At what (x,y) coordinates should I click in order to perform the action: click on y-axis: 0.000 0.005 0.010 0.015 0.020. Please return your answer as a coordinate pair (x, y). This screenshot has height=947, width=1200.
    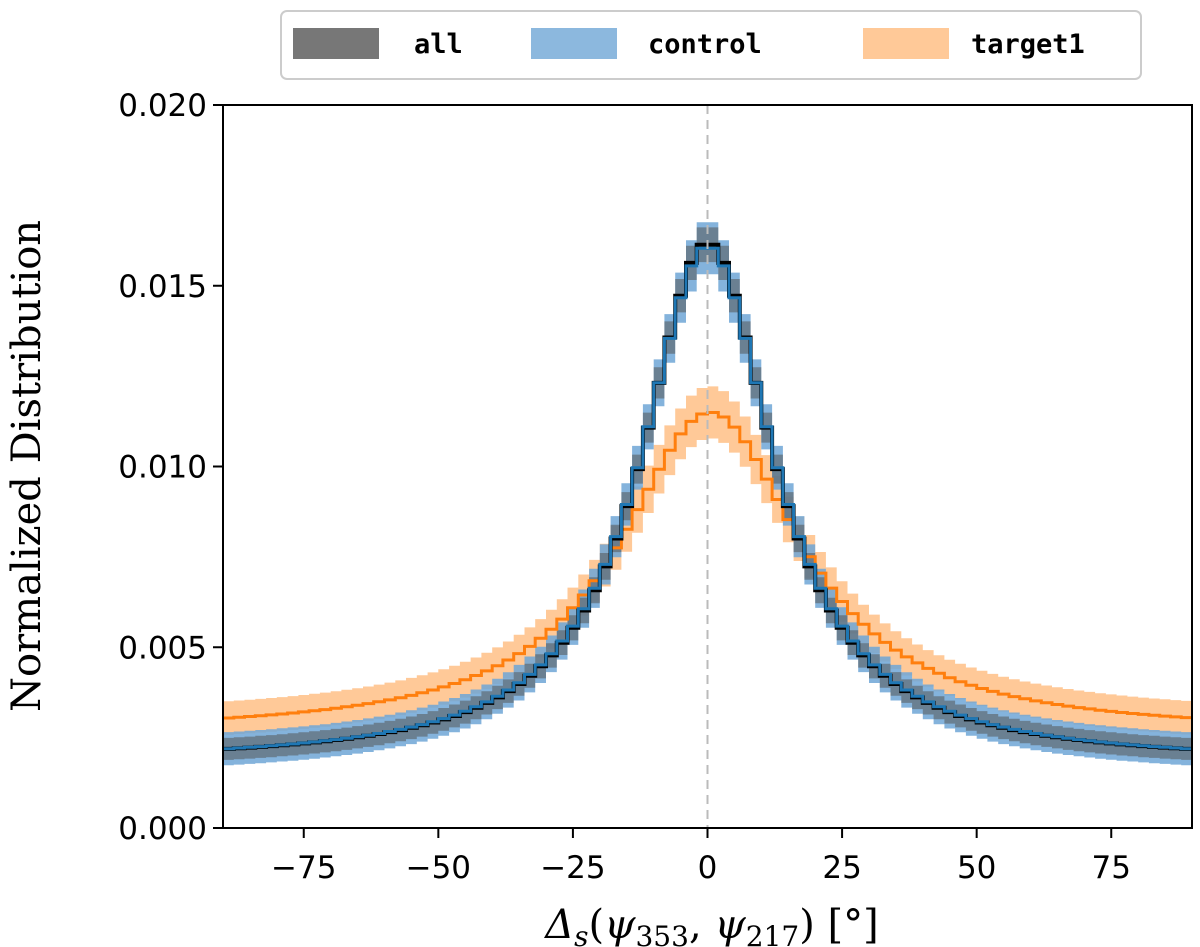
    Looking at the image, I should click on (170, 467).